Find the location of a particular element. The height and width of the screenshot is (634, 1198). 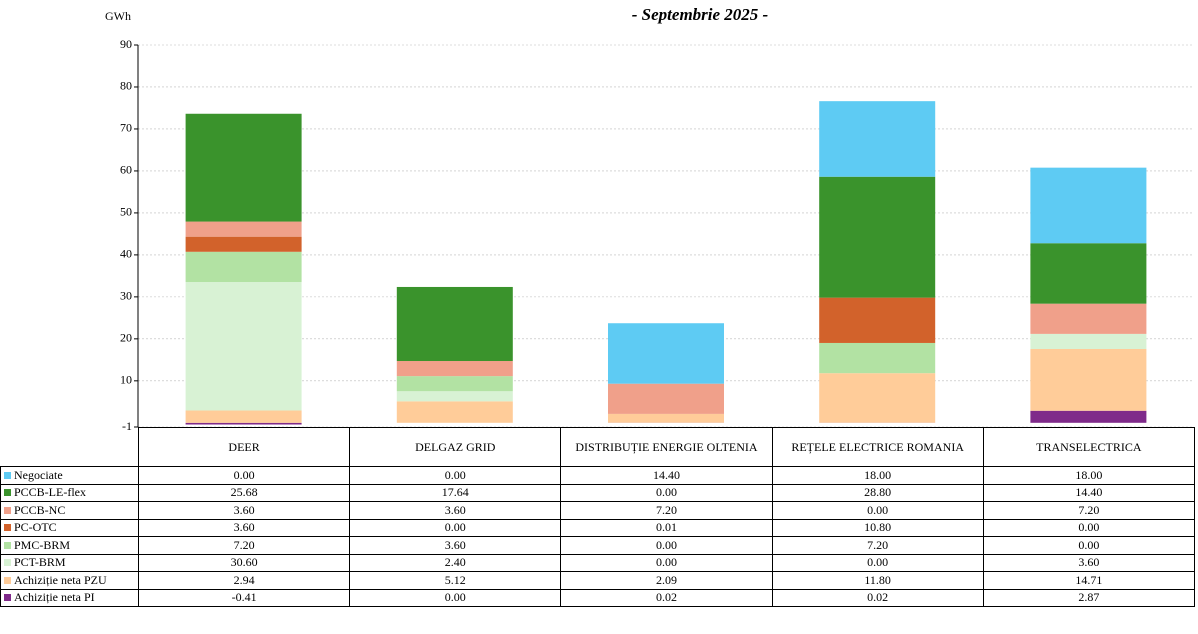

table-row: PCT-BRM 30.60 2.40 0.00 0.00 3.60 is located at coordinates (597, 562).